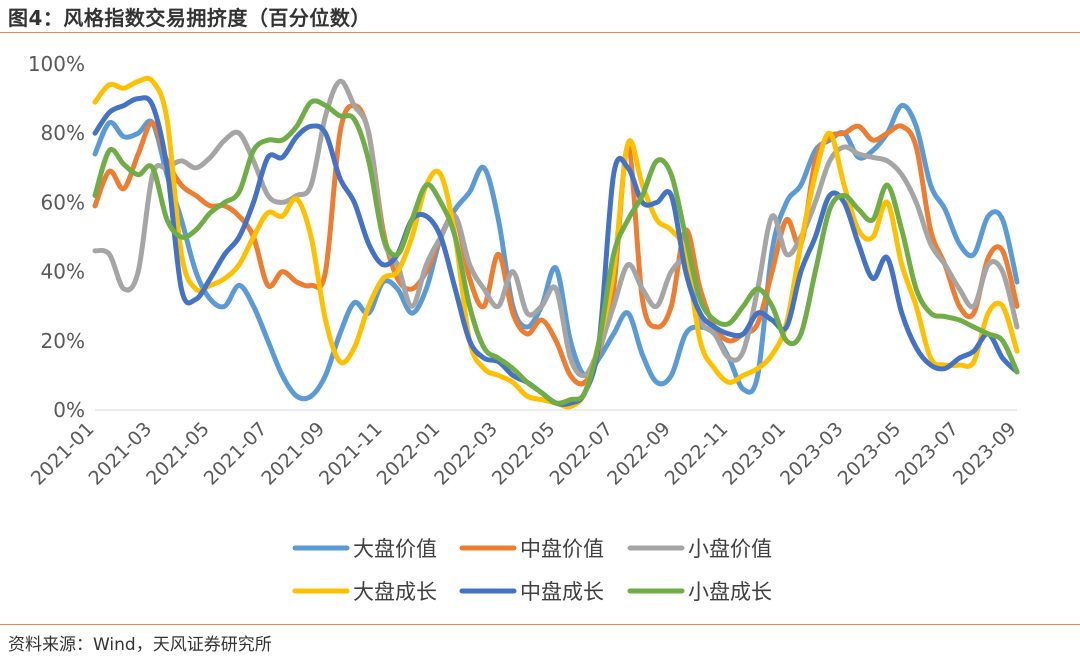 The width and height of the screenshot is (1080, 666). What do you see at coordinates (395, 592) in the screenshot?
I see `legend-label: 大盘成长` at bounding box center [395, 592].